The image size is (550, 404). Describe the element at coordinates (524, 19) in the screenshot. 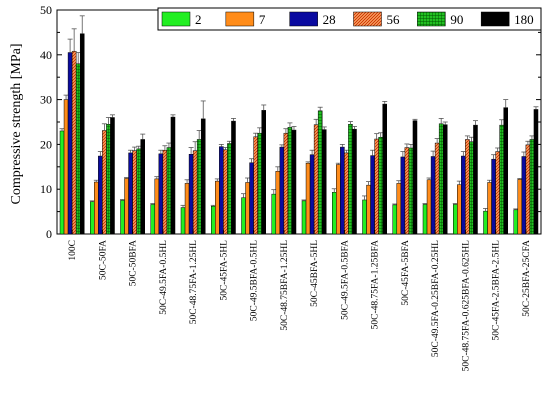

I see `legend-label-180: 180` at that location.